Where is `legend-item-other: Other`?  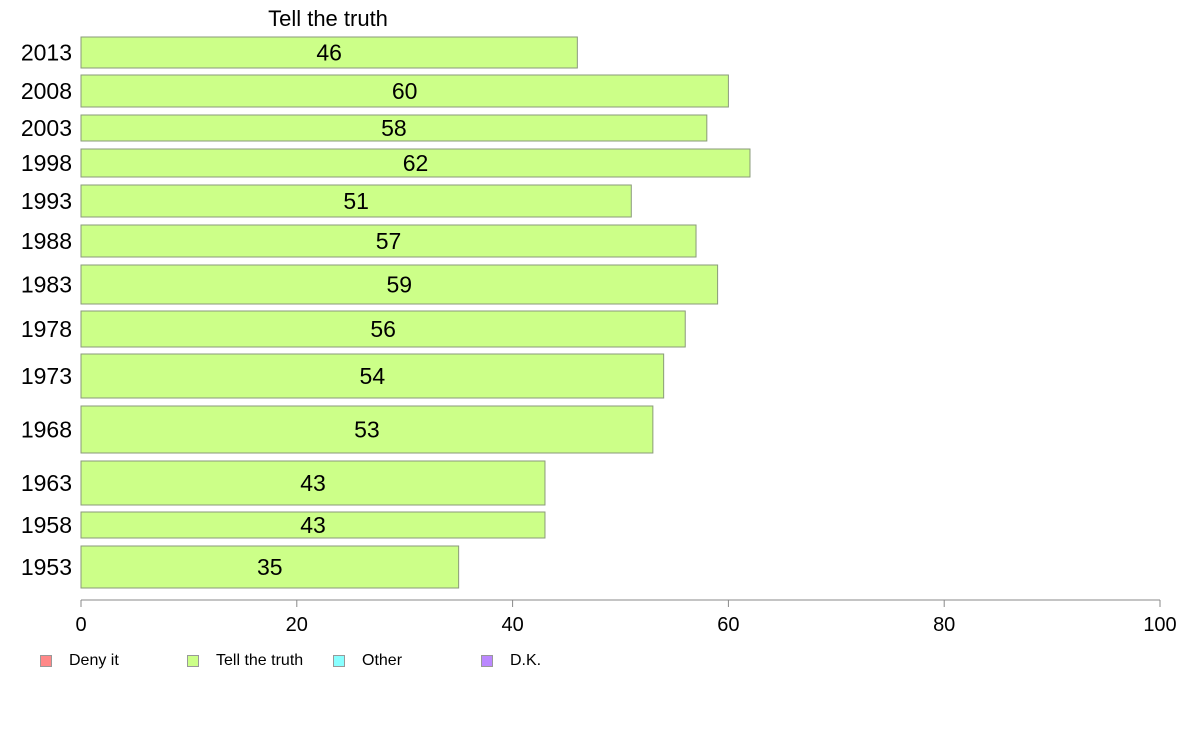
legend-item-other: Other is located at coordinates (367, 661).